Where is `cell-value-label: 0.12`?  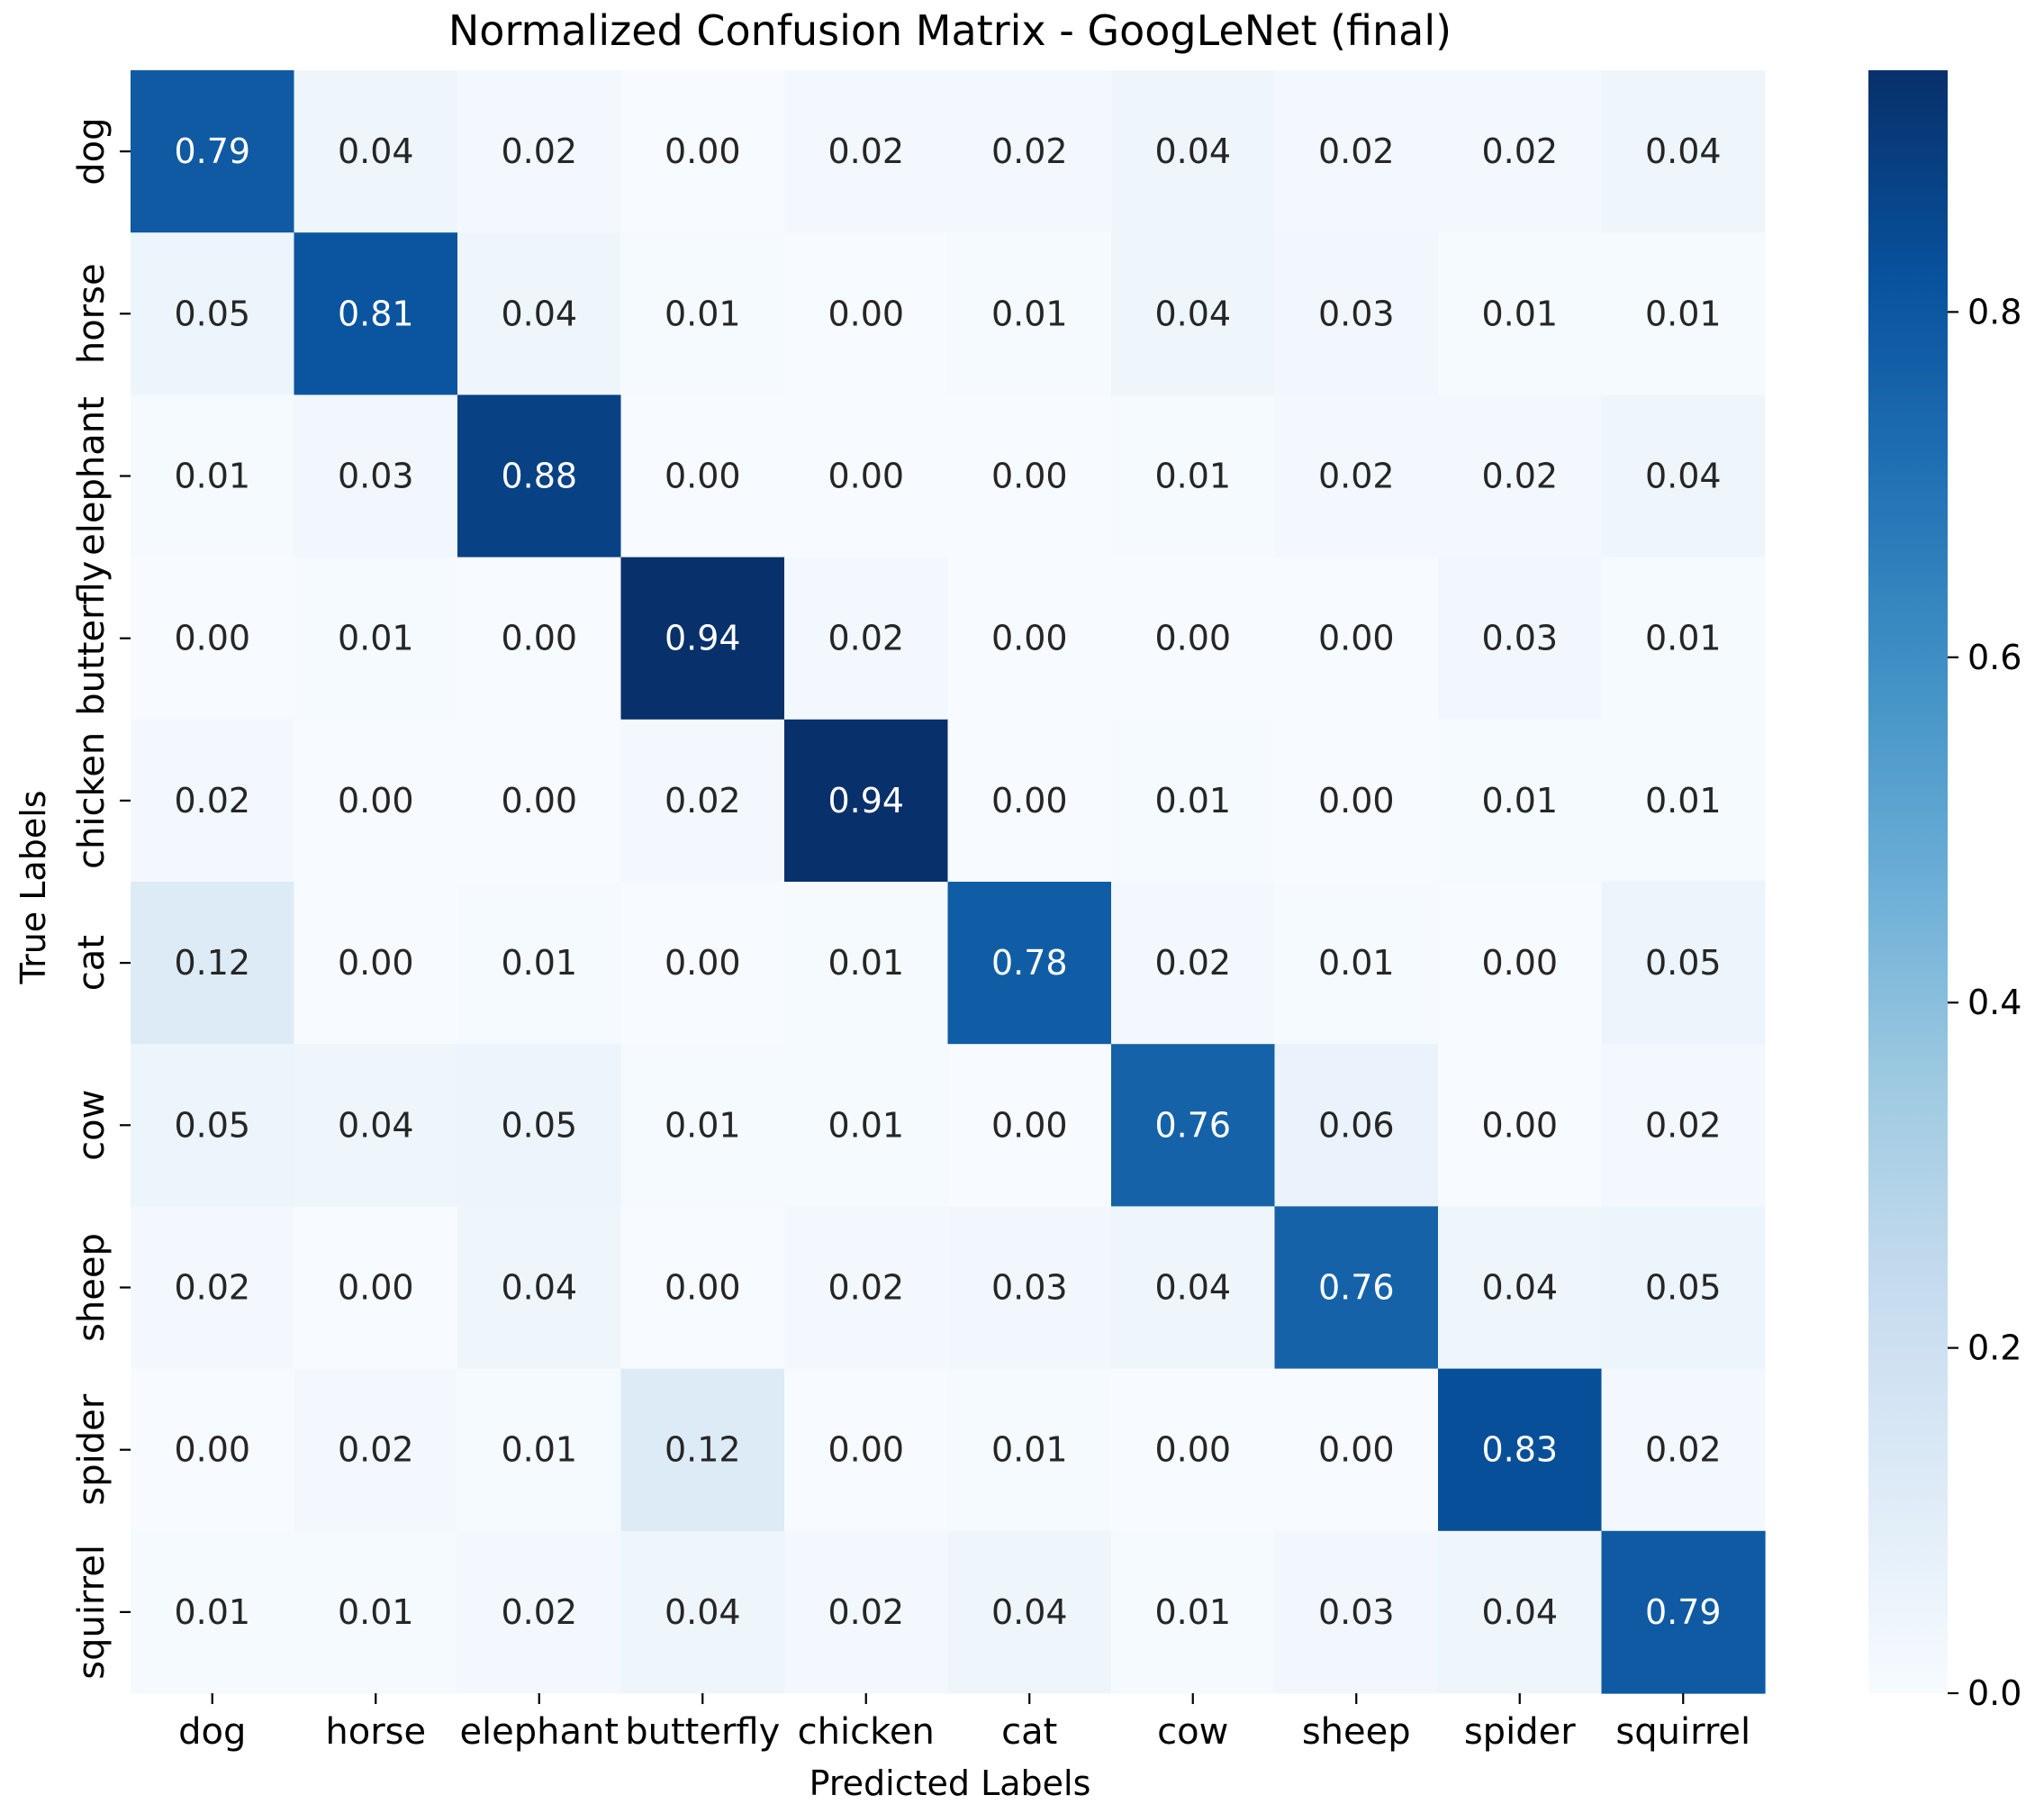 cell-value-label: 0.12 is located at coordinates (703, 1450).